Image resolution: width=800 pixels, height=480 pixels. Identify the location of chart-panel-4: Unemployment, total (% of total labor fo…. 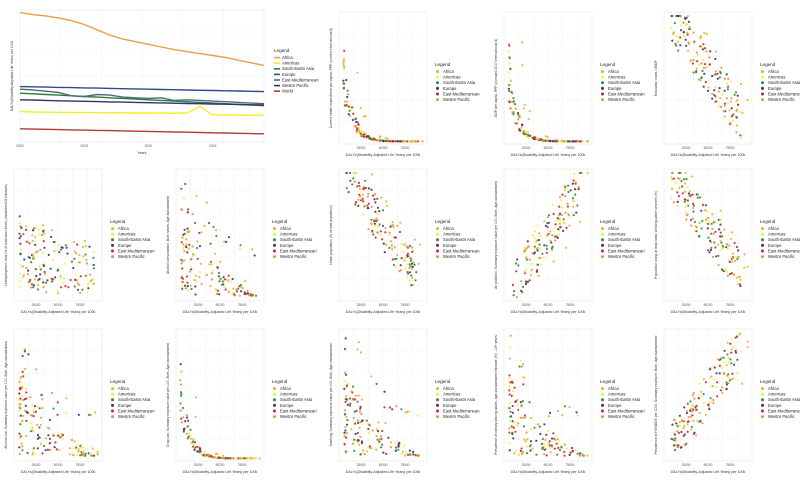
(77, 240).